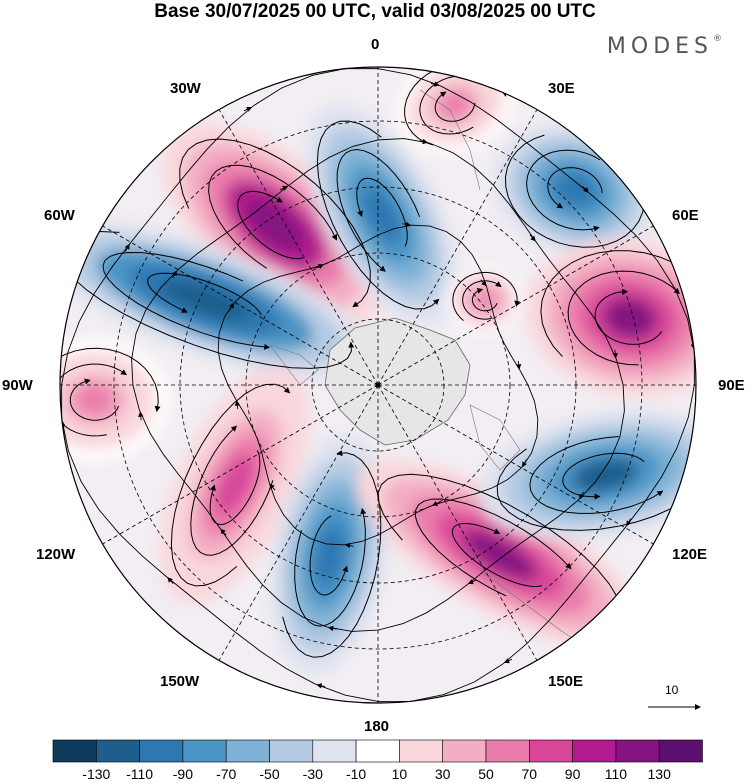  I want to click on colorbar-tick-label: 130, so click(659, 774).